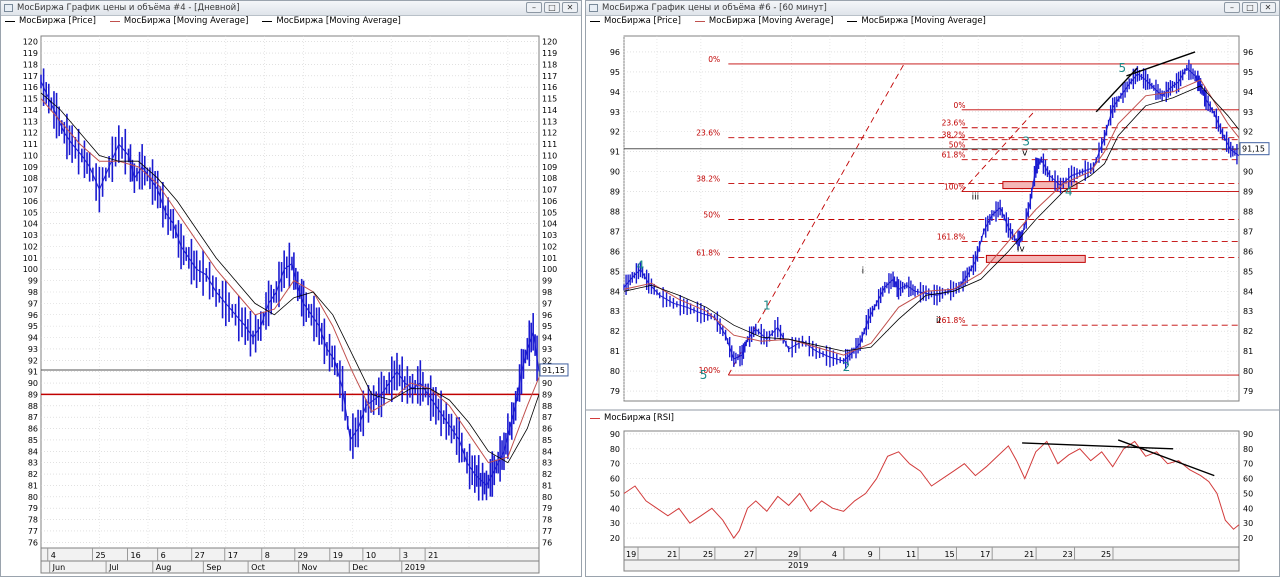  What do you see at coordinates (547, 440) in the screenshot?
I see `y-tick-label-right: 85` at bounding box center [547, 440].